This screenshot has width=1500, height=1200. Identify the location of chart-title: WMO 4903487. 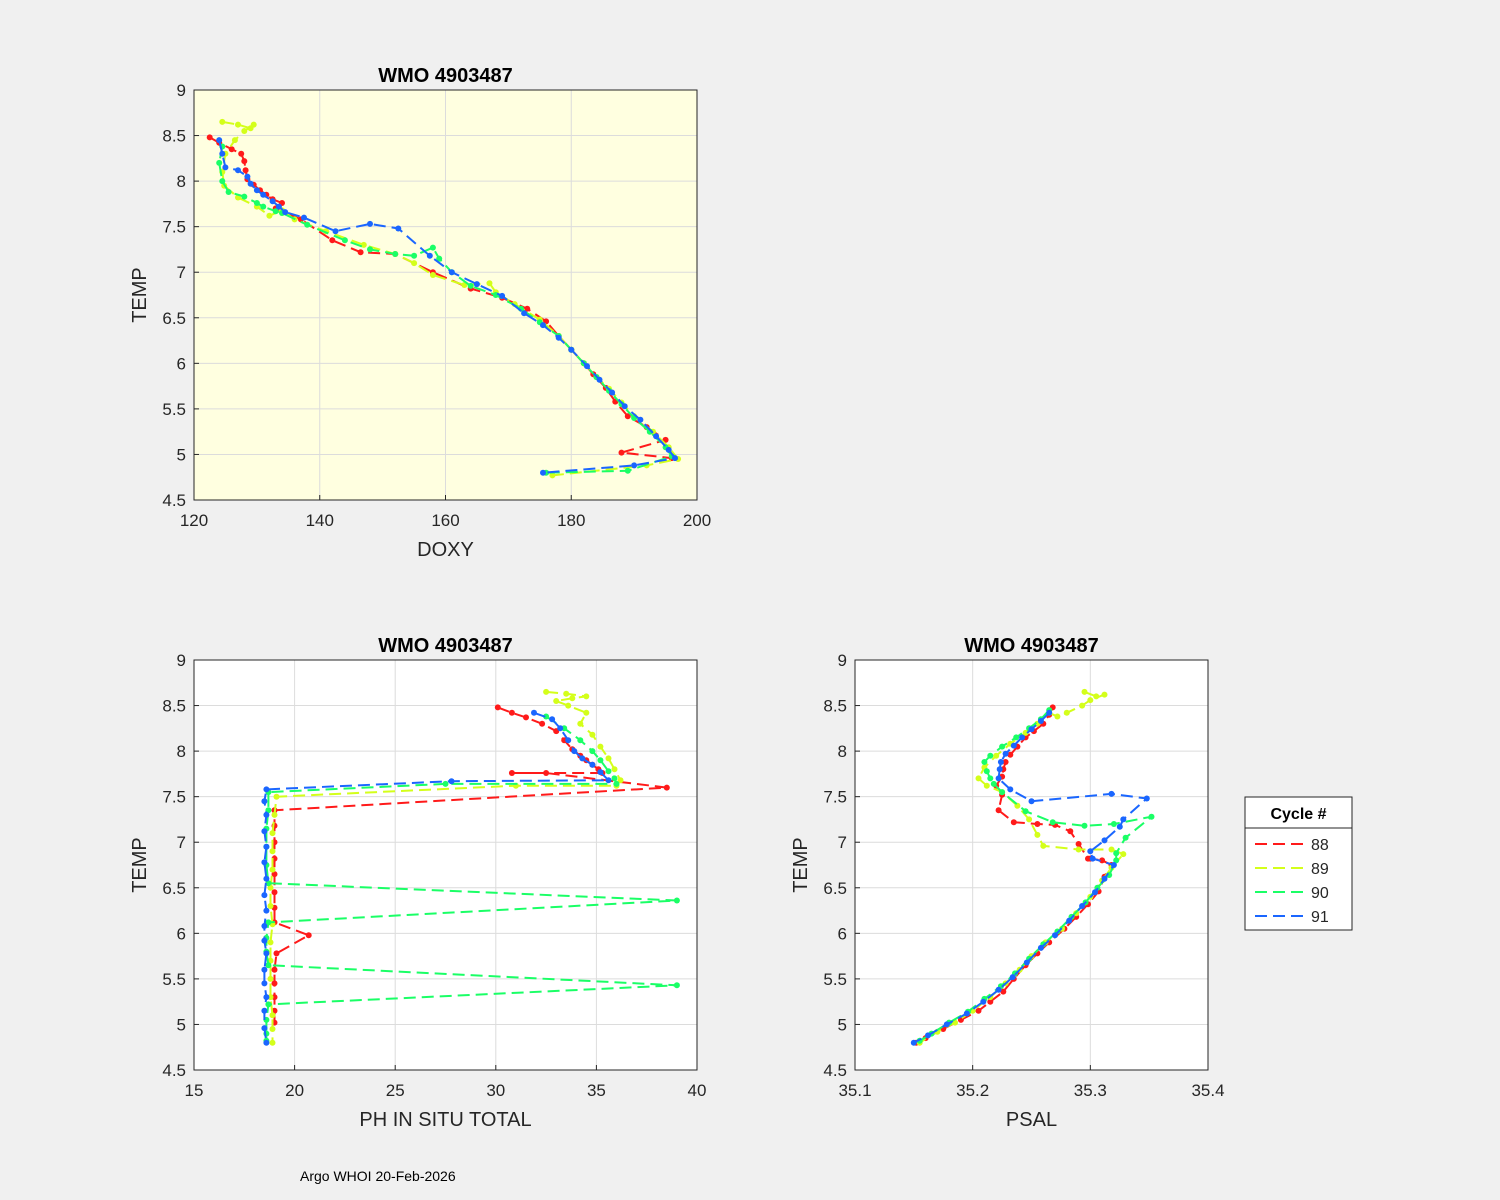
(445, 646).